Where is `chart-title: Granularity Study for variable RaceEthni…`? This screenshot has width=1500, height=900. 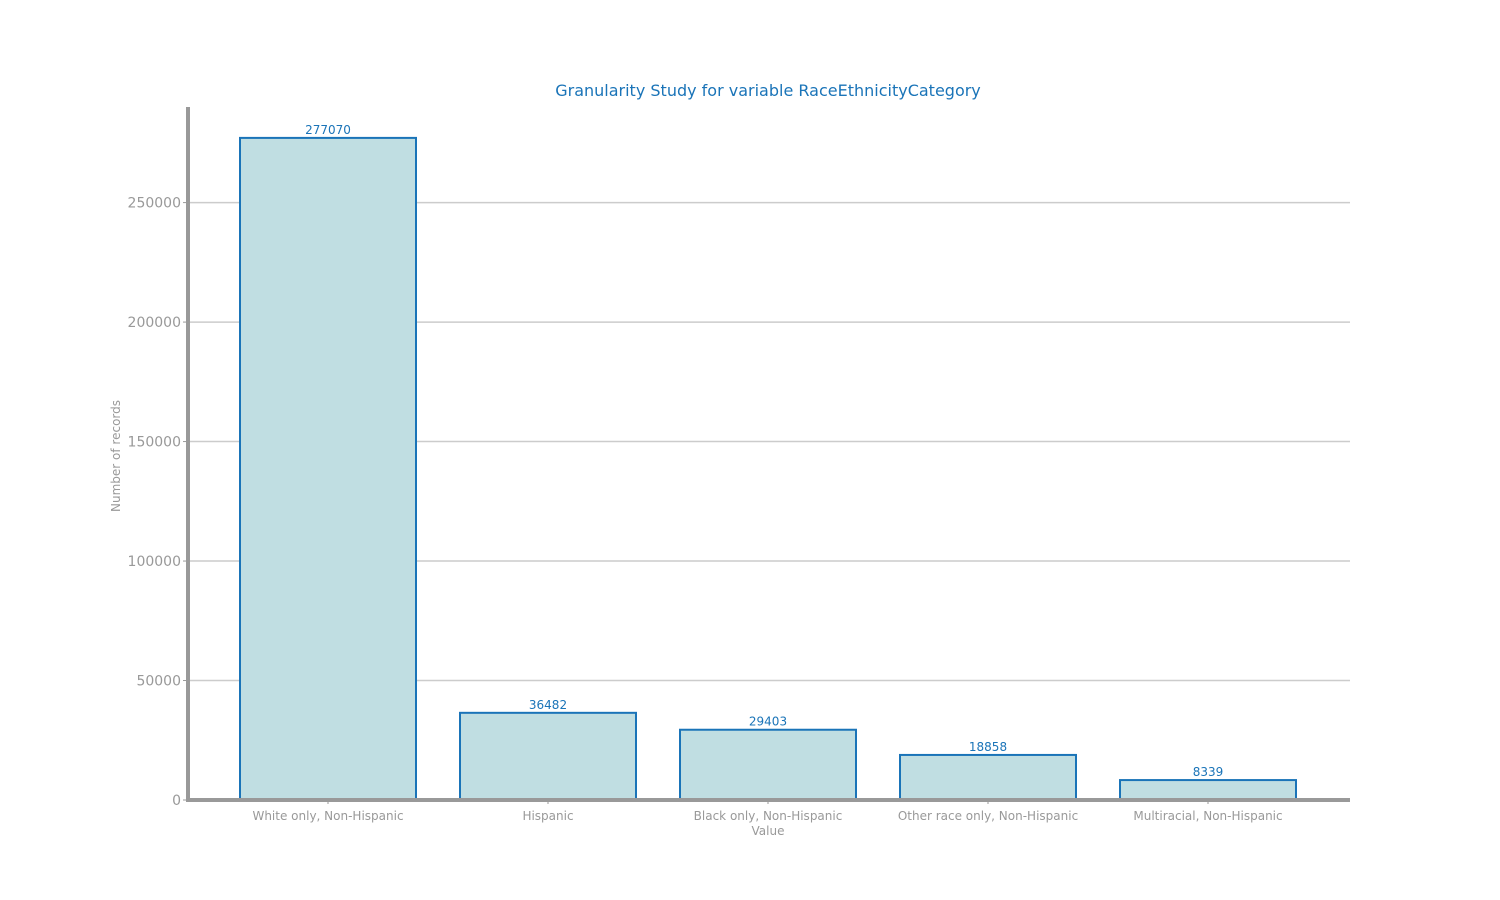
chart-title: Granularity Study for variable RaceEthni… is located at coordinates (768, 90).